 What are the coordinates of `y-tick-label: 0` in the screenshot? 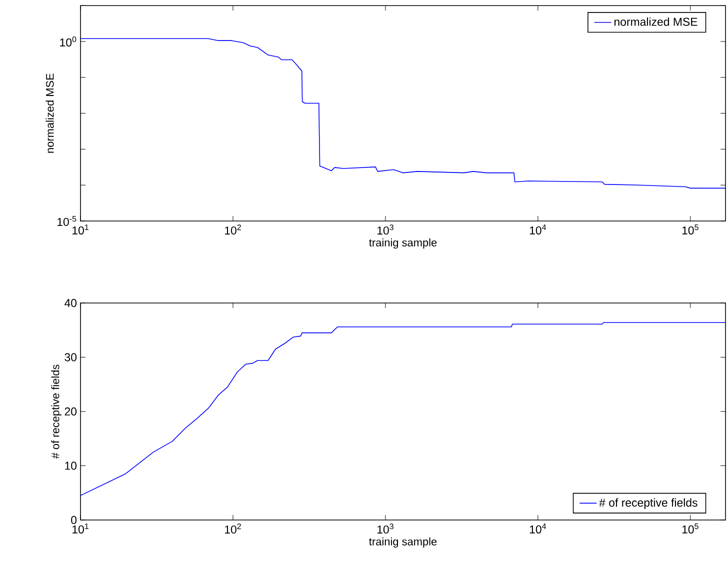 It's located at (74, 520).